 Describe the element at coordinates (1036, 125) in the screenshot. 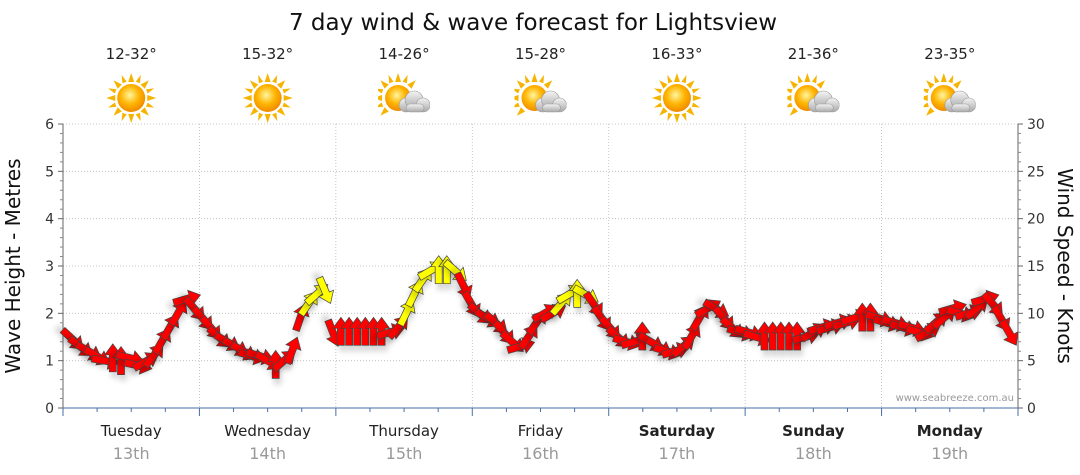

I see `right-tick-label: 30` at that location.